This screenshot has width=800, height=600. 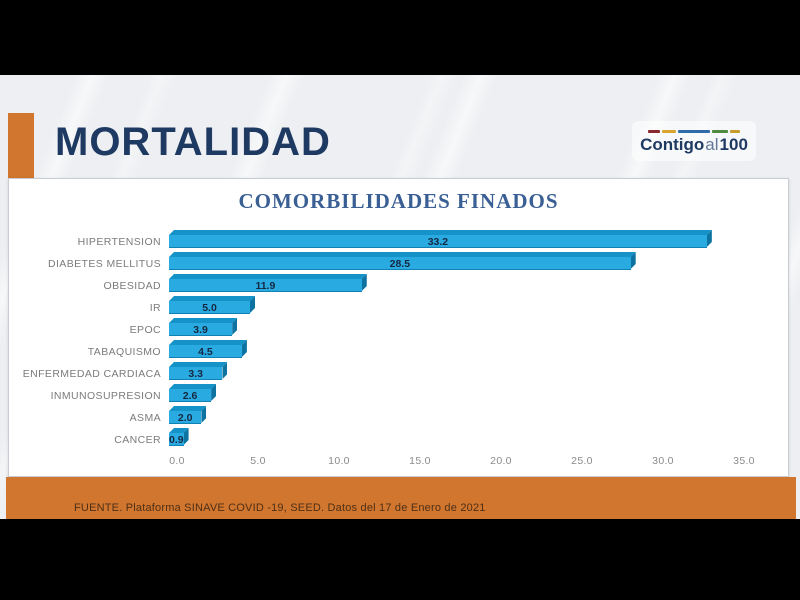 I want to click on bar: 3.3, so click(x=195, y=373).